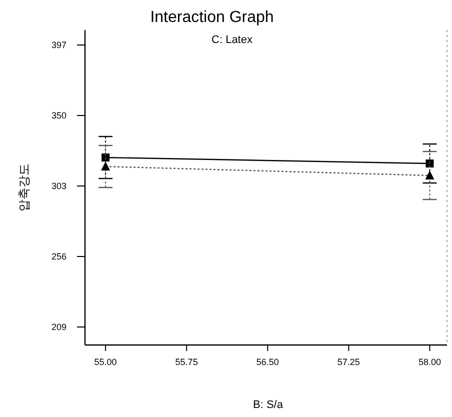  What do you see at coordinates (105, 362) in the screenshot?
I see `x-tick-label: 55.00` at bounding box center [105, 362].